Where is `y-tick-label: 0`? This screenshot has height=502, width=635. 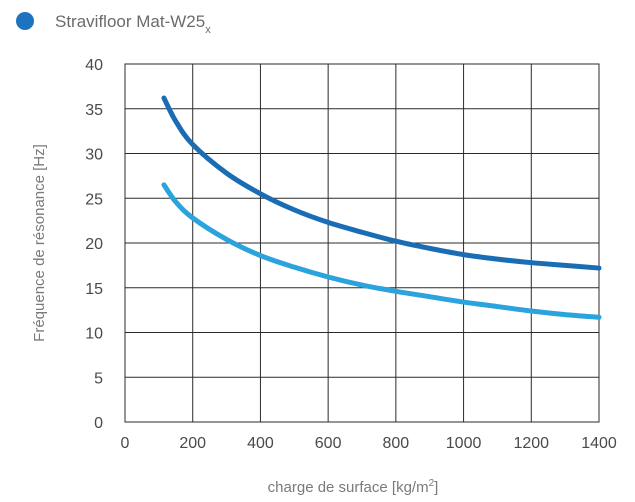 y-tick-label: 0 is located at coordinates (98, 423).